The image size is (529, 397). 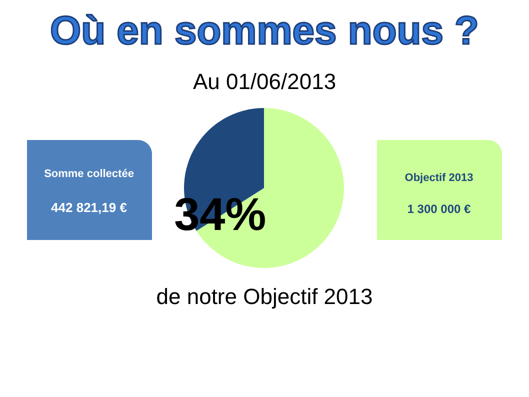 What do you see at coordinates (439, 178) in the screenshot?
I see `text: Objectif 2013` at bounding box center [439, 178].